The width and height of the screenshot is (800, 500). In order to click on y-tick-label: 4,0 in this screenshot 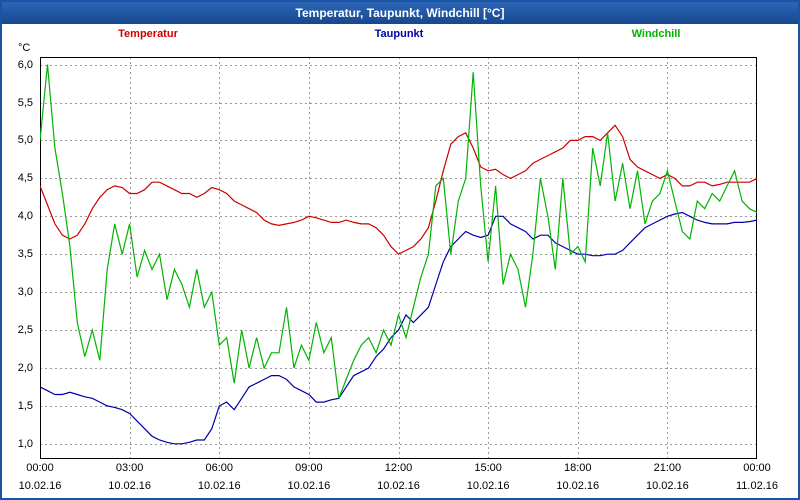, I will do `click(25, 216)`.